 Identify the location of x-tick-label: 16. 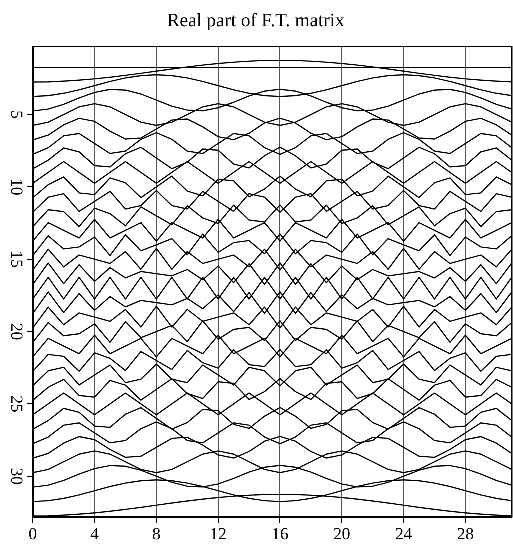
(280, 534).